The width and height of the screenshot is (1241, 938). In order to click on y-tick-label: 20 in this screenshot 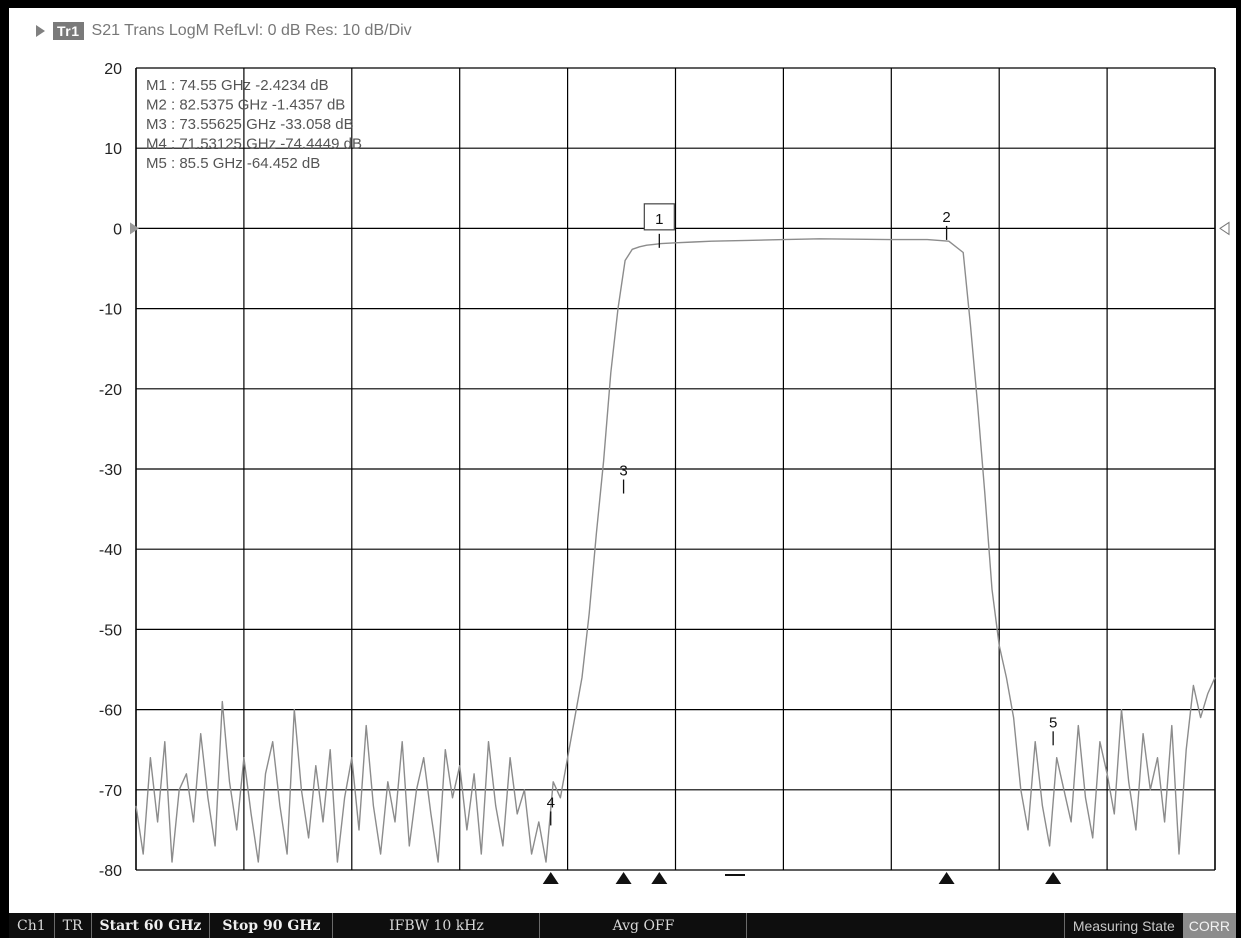, I will do `click(113, 69)`.